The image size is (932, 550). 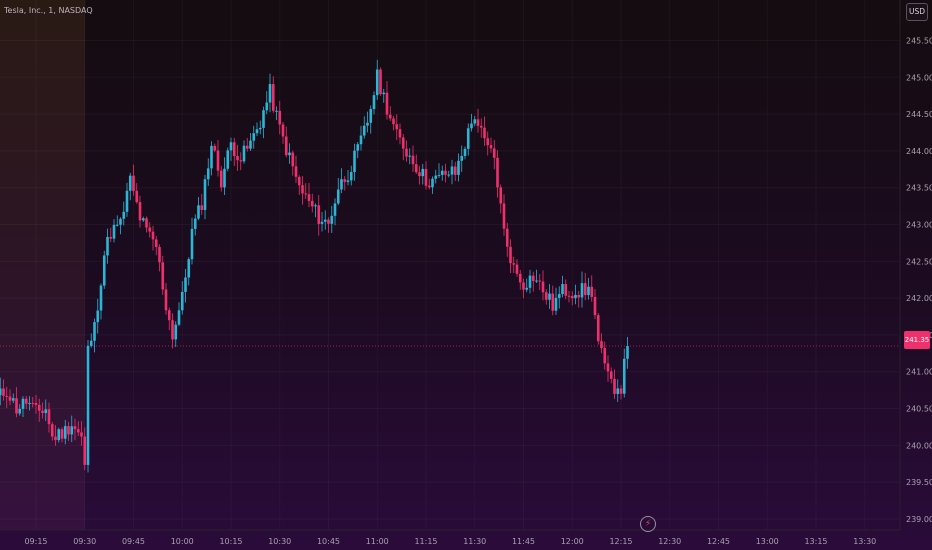 I want to click on symbol-title: Tesla, Inc., 1, NASDAQ, so click(x=48, y=10).